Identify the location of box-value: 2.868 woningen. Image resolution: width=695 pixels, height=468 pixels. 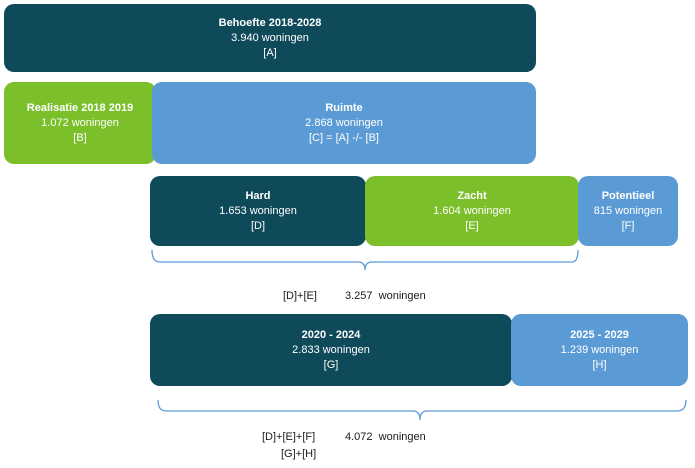
(344, 122).